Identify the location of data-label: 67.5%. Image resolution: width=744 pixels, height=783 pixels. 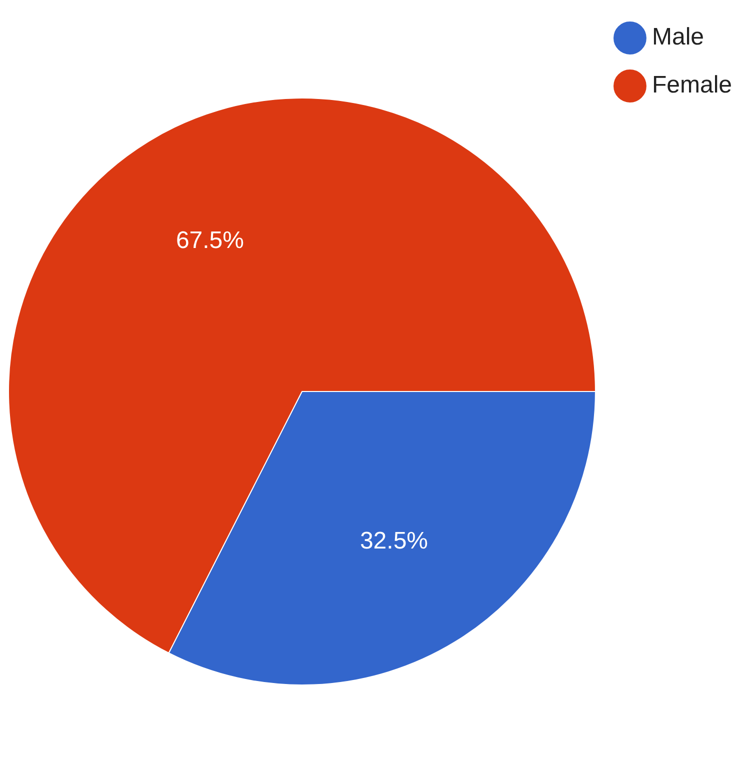
(210, 240).